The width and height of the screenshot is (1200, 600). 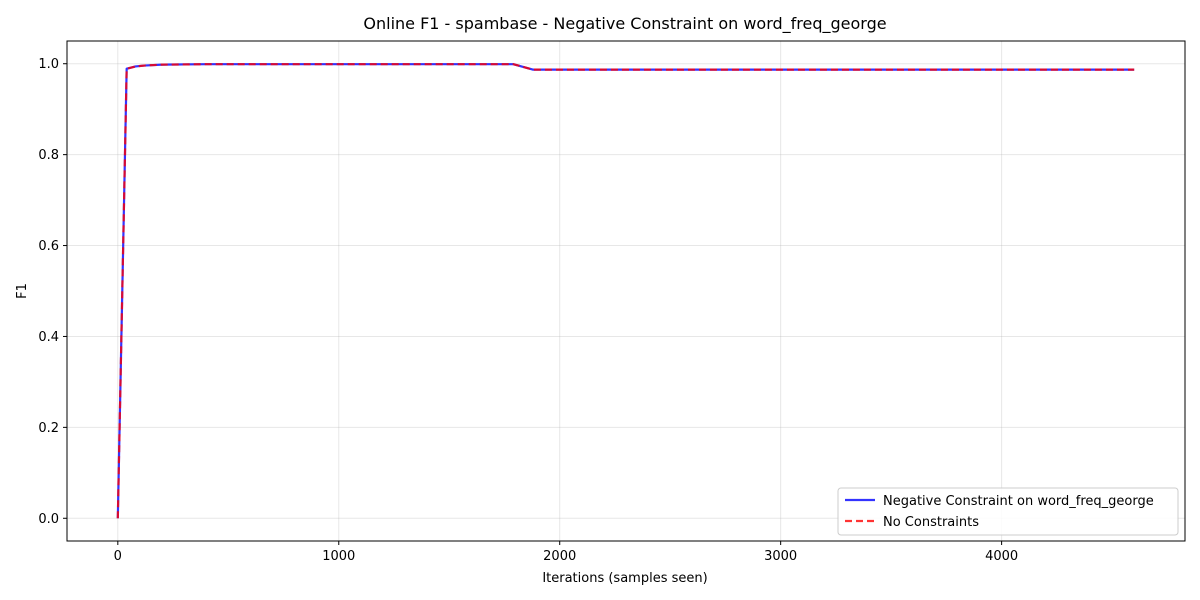 What do you see at coordinates (52, 292) in the screenshot?
I see `y-axis-ticks: 0.0 0.2 0.4 0.6 0.8 1.0` at bounding box center [52, 292].